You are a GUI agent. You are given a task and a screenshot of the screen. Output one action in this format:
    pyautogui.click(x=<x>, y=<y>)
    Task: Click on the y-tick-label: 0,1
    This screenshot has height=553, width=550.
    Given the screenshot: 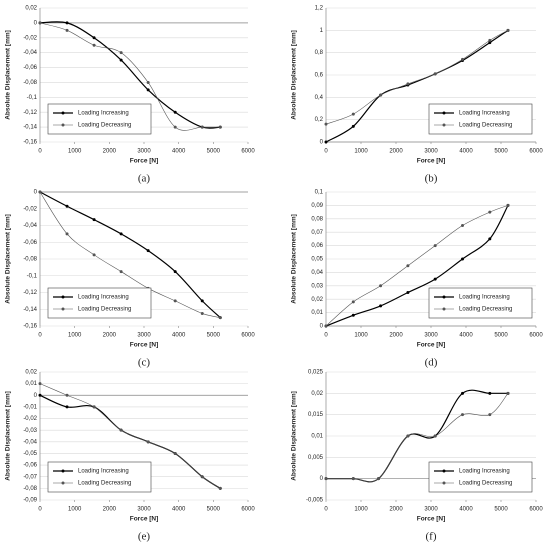 What is the action you would take?
    pyautogui.click(x=319, y=193)
    